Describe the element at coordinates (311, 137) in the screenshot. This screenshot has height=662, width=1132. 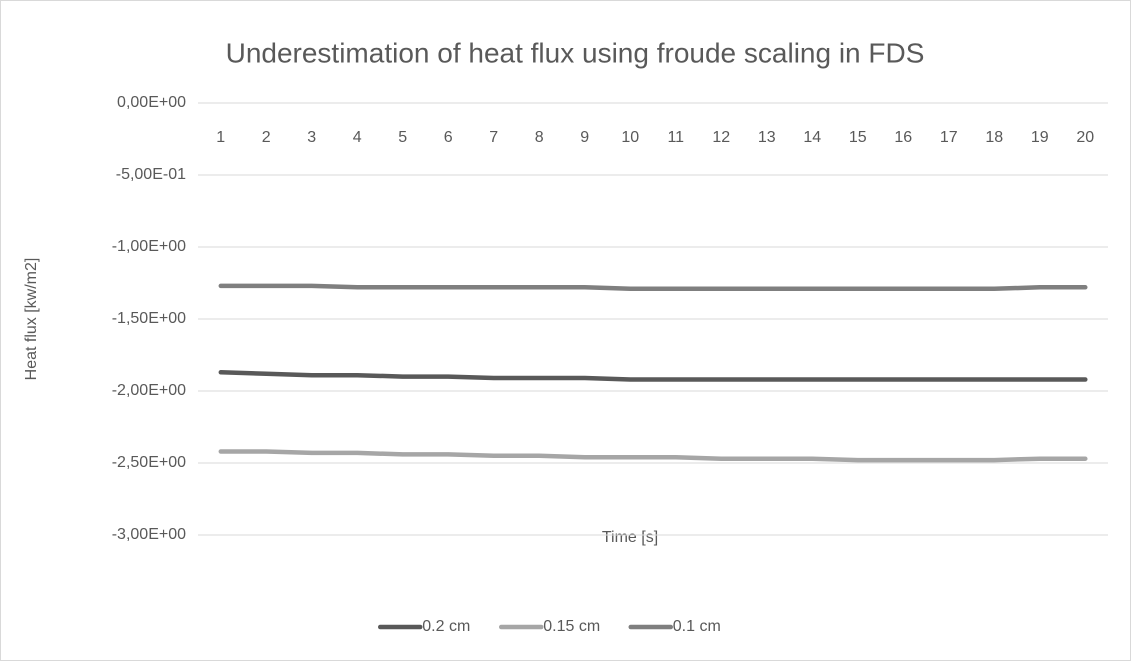
I see `x-tick-label: 3` at that location.